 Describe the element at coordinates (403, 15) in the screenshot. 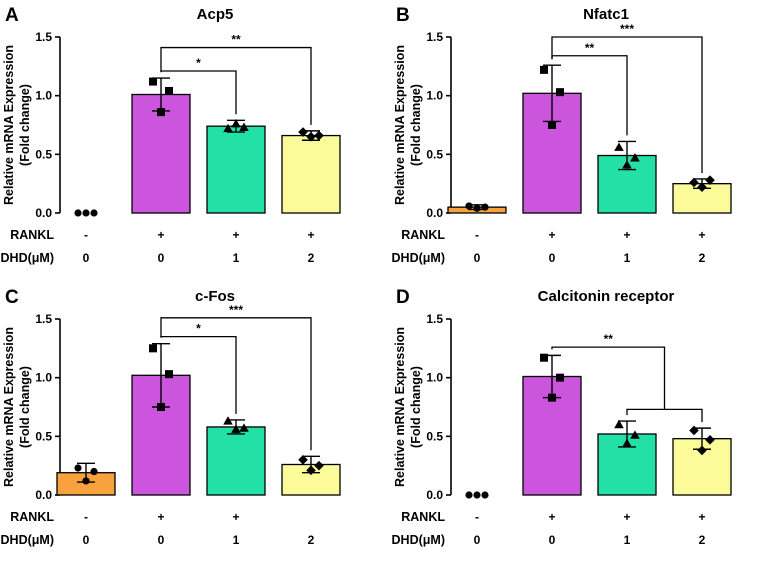

I see `panel-letter: B` at that location.